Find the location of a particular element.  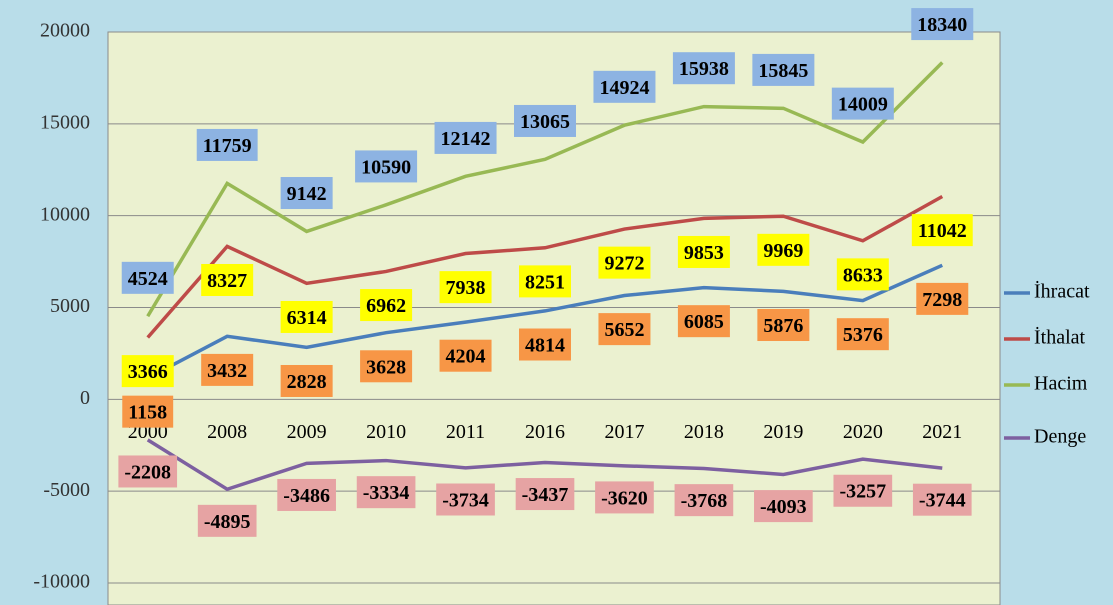

data-label: 9853 is located at coordinates (704, 253).